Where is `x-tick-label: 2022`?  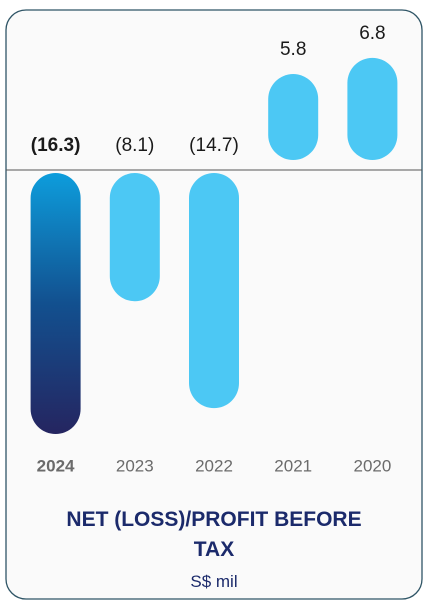
x-tick-label: 2022 is located at coordinates (214, 465).